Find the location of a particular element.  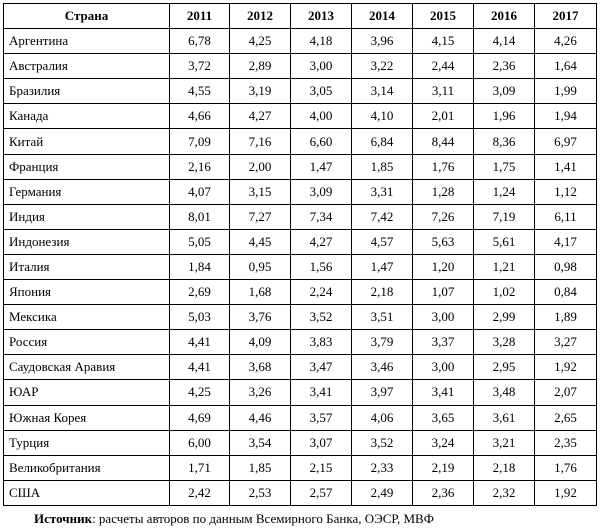

value-cell: 2,69 is located at coordinates (199, 292).